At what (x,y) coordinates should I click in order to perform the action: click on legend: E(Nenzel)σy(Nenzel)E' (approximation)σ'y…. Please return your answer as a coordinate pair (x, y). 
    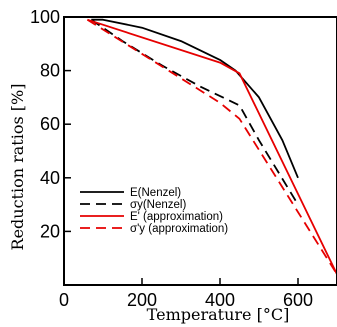
    Looking at the image, I should click on (154, 211).